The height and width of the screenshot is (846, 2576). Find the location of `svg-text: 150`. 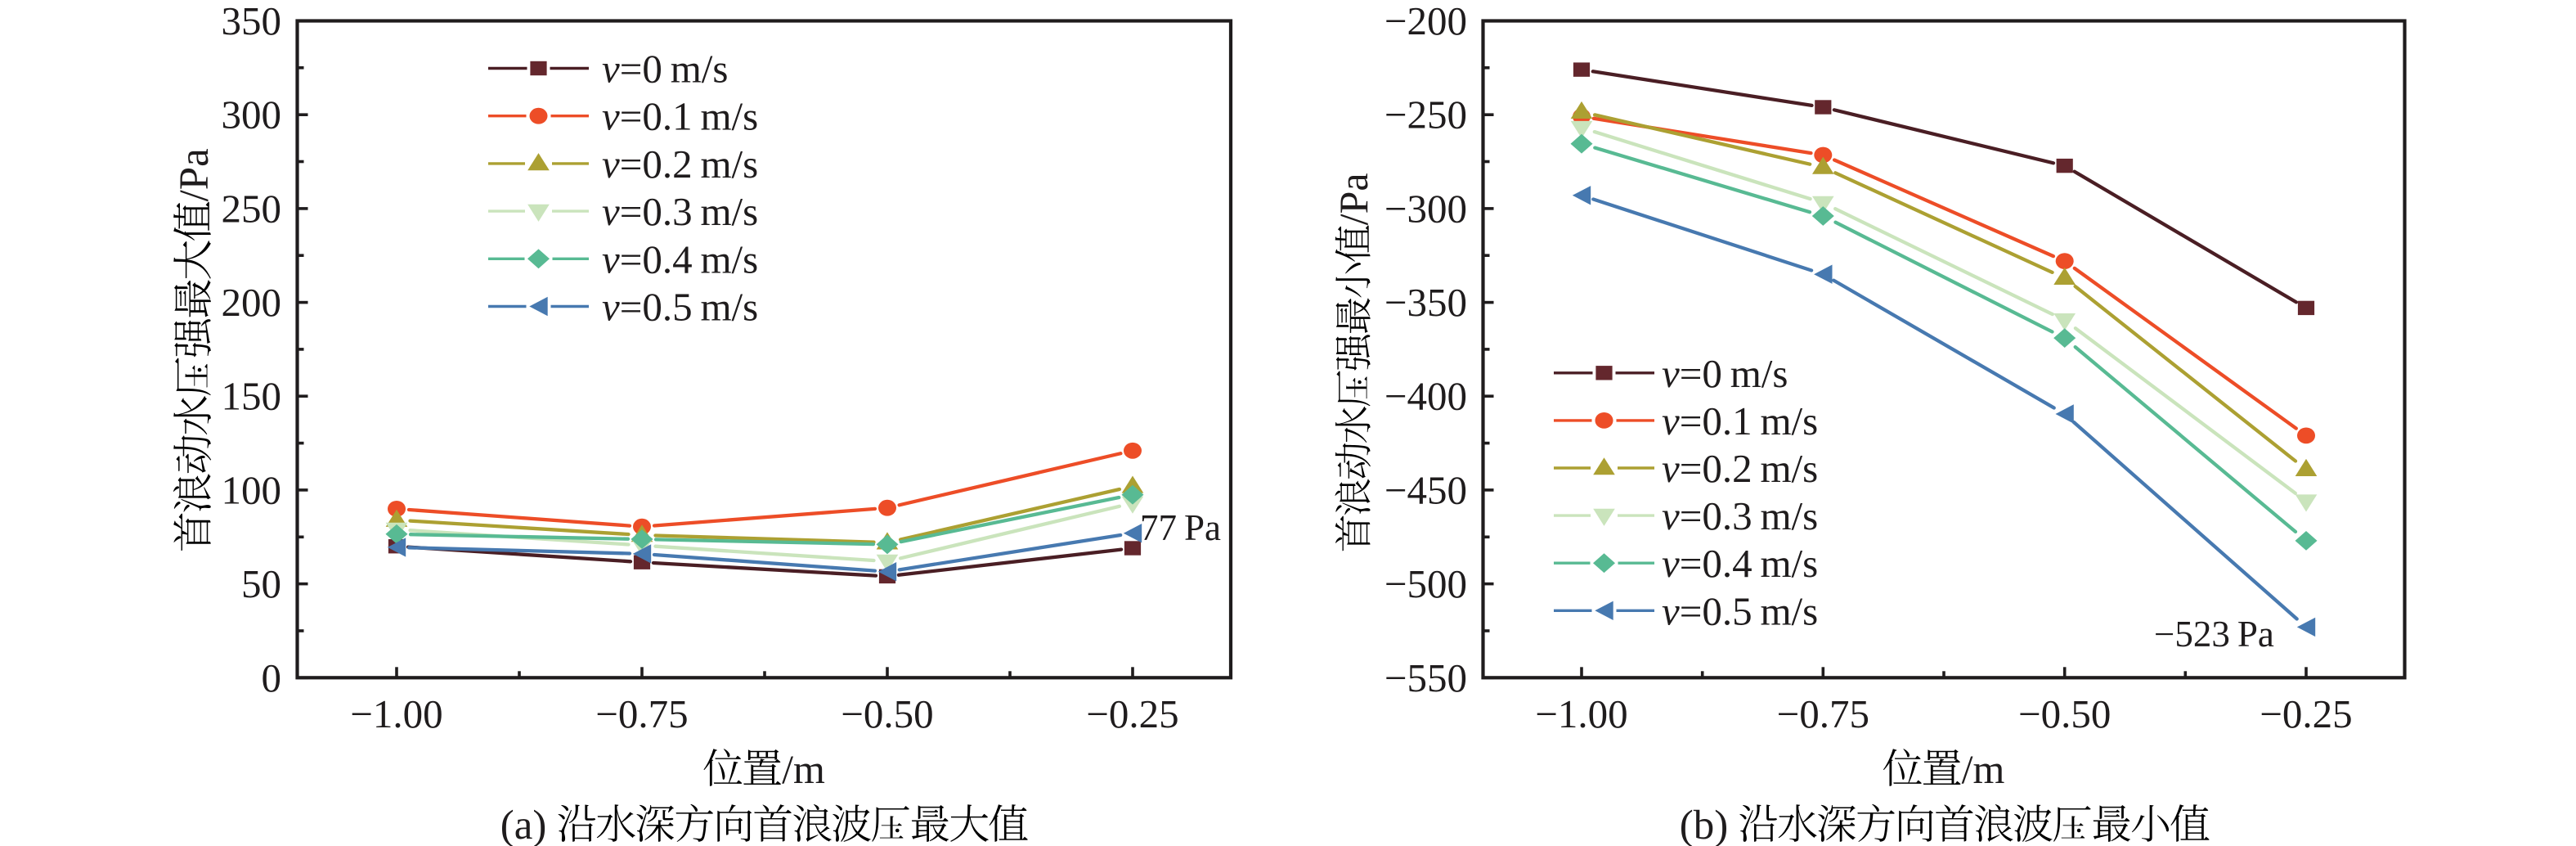

svg-text: 150 is located at coordinates (252, 397).